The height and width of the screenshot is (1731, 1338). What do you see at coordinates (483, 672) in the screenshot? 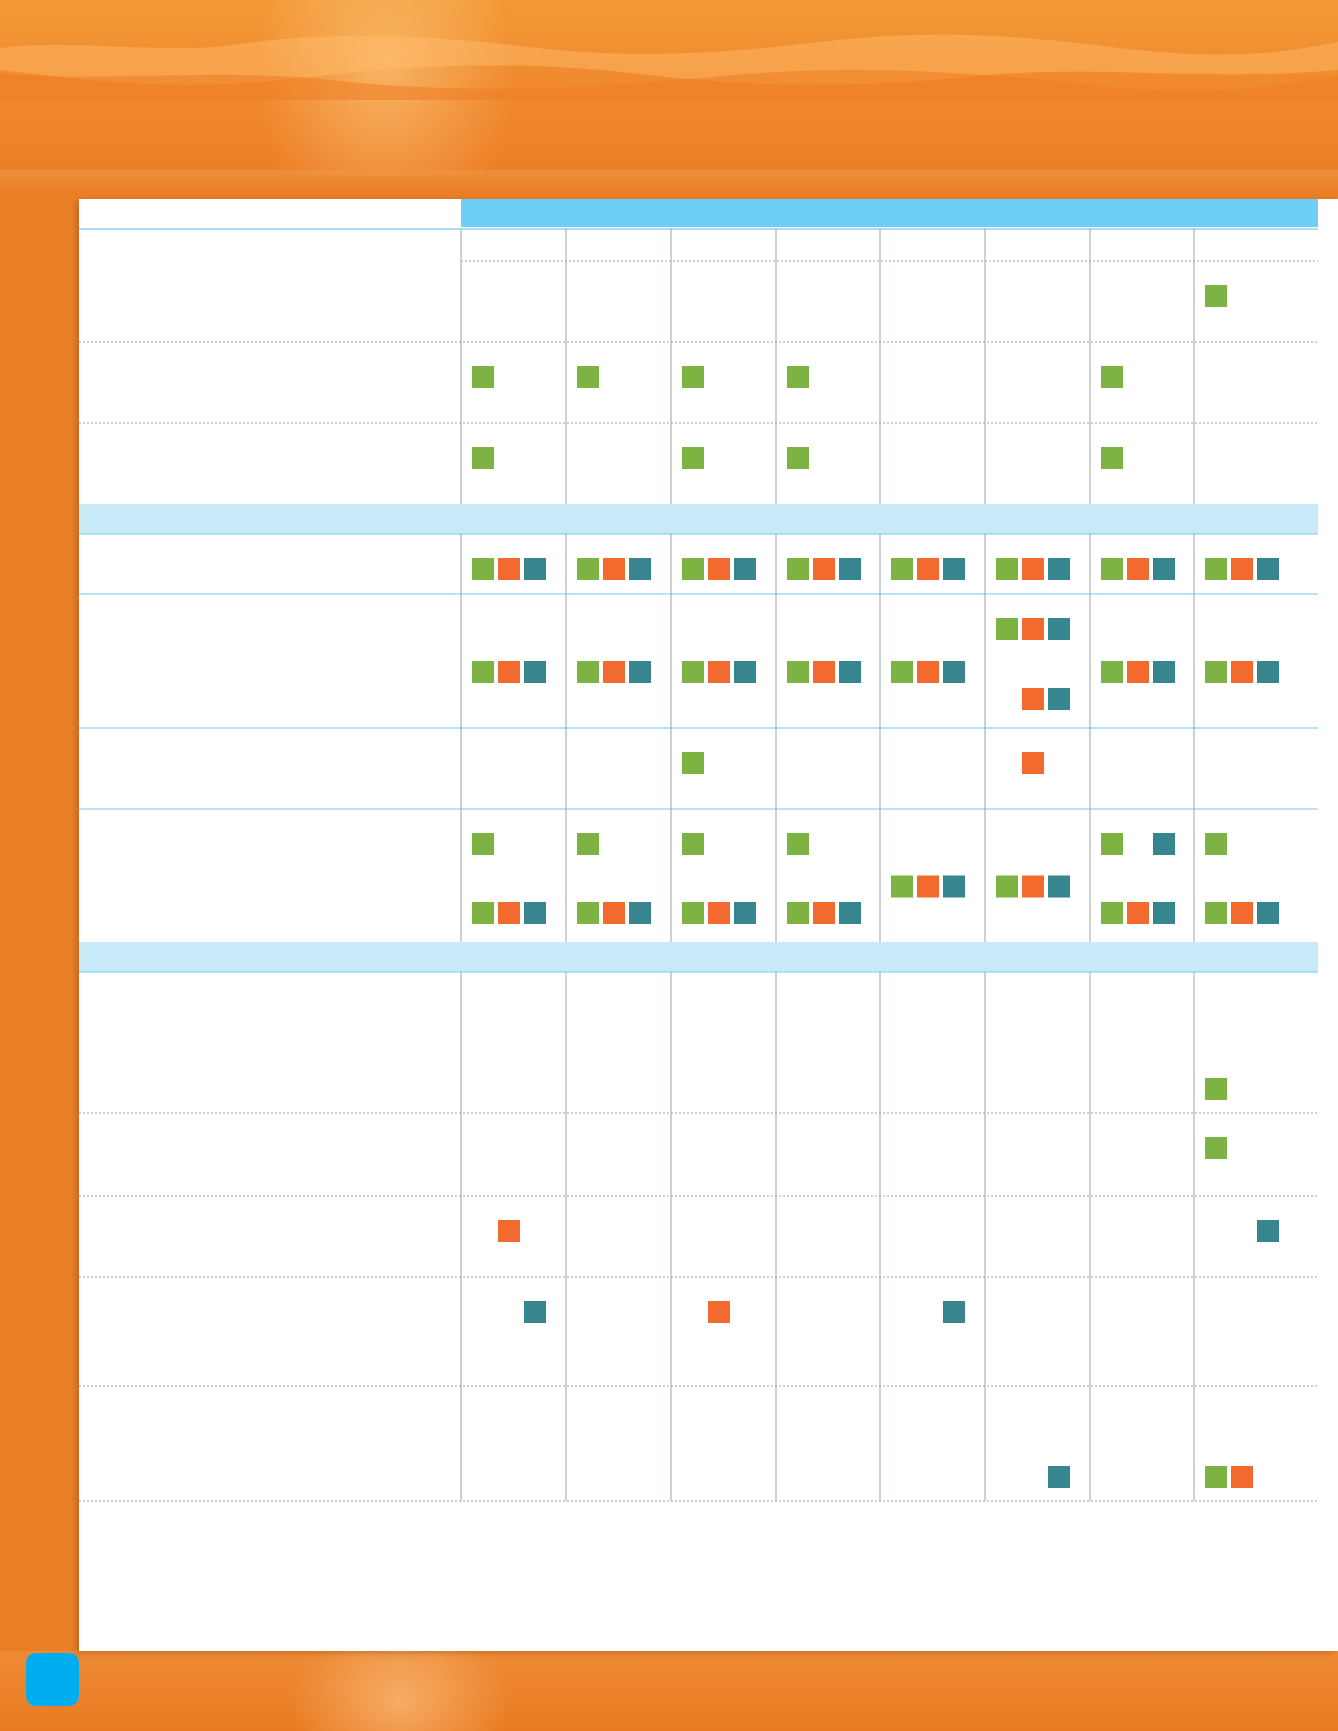
I see `marker-green-r4-c0` at bounding box center [483, 672].